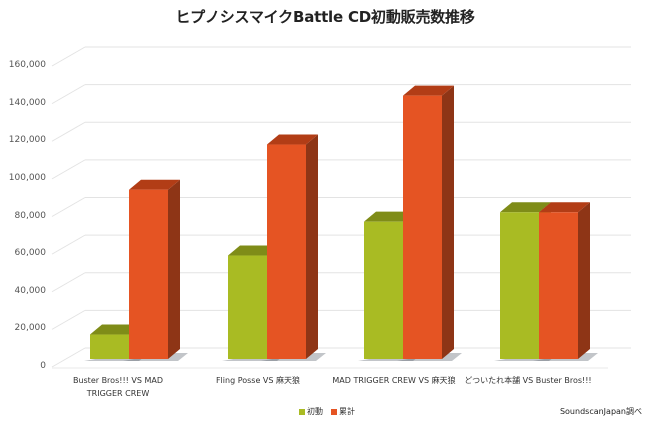 The height and width of the screenshot is (424, 650). Describe the element at coordinates (325, 17) in the screenshot. I see `chart-title: ヒプノシスマイクBattle CD初動販売数推移` at that location.